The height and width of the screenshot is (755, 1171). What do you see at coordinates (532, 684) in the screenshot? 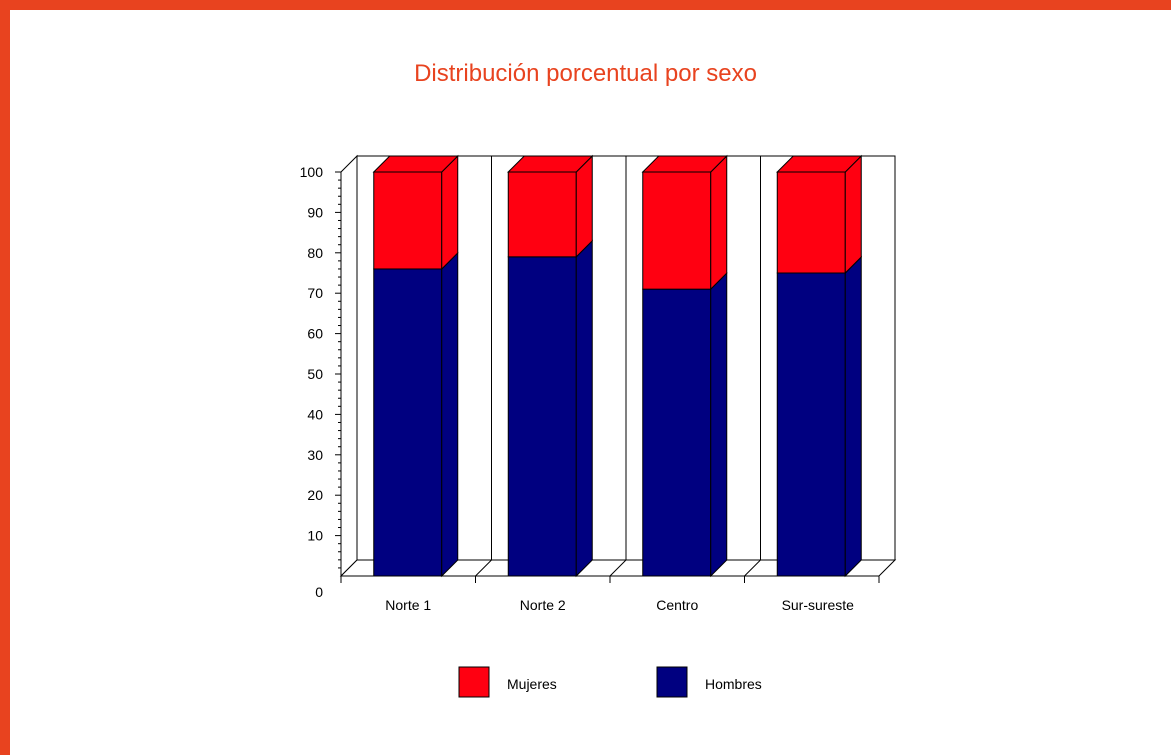
I see `legend-label: Mujeres` at bounding box center [532, 684].